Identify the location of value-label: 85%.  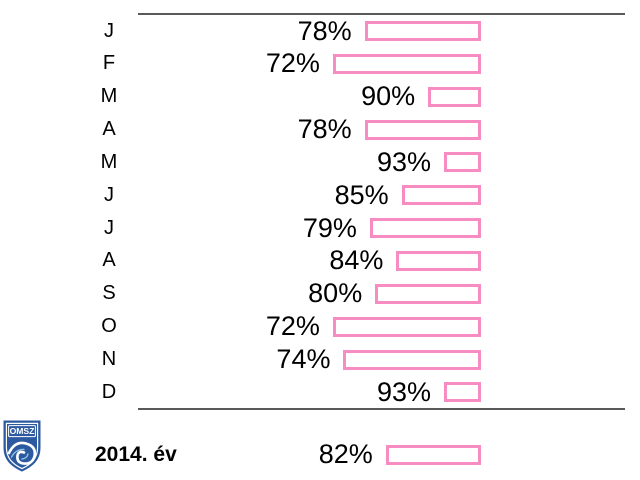
(361, 194).